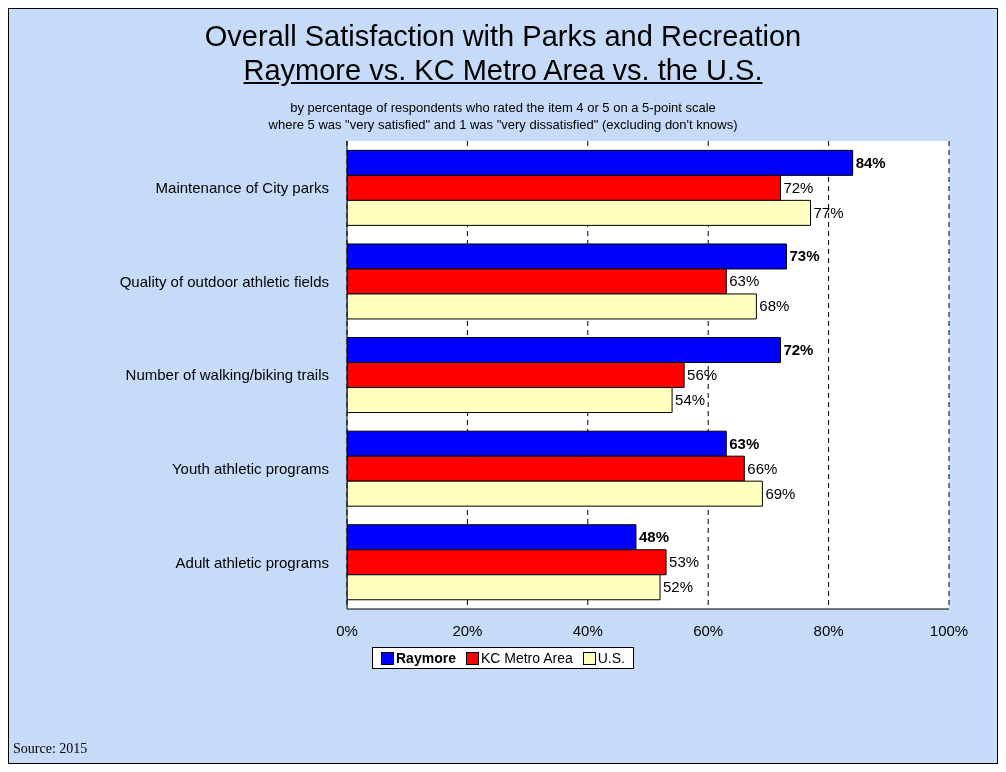 The height and width of the screenshot is (772, 1006). What do you see at coordinates (828, 212) in the screenshot?
I see `data-label: 77%` at bounding box center [828, 212].